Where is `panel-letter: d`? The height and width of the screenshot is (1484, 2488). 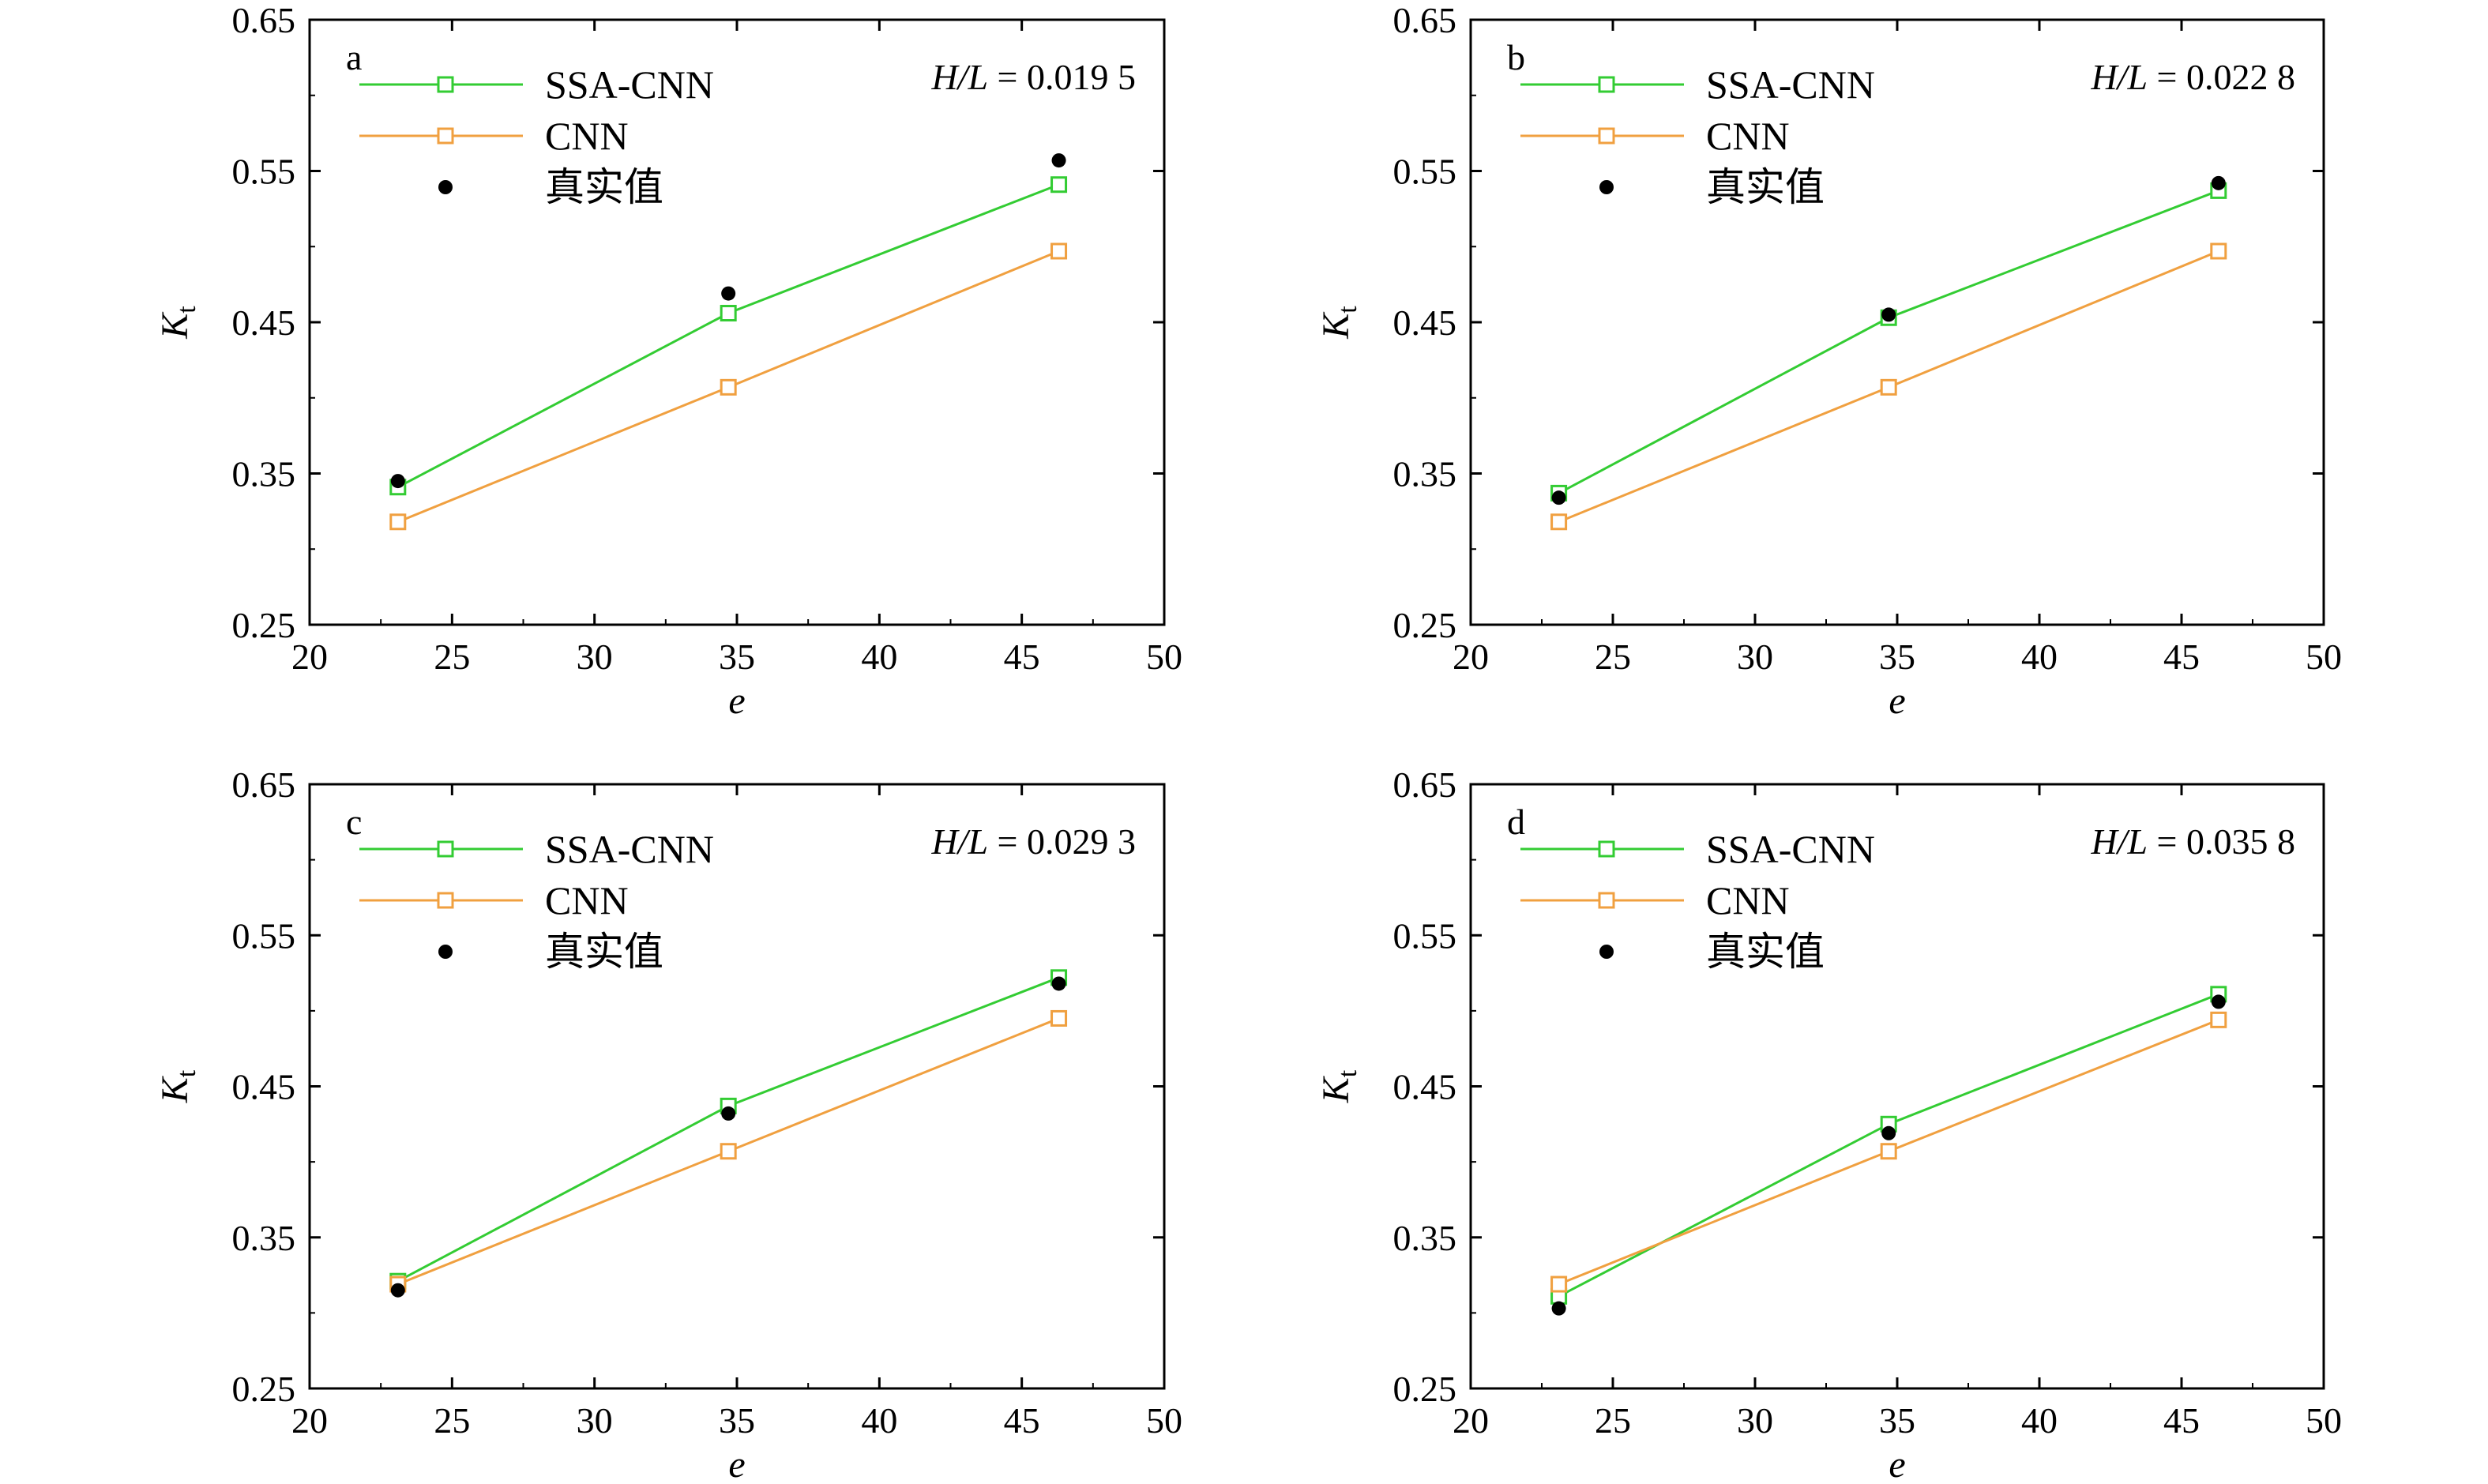 panel-letter: d is located at coordinates (1516, 822).